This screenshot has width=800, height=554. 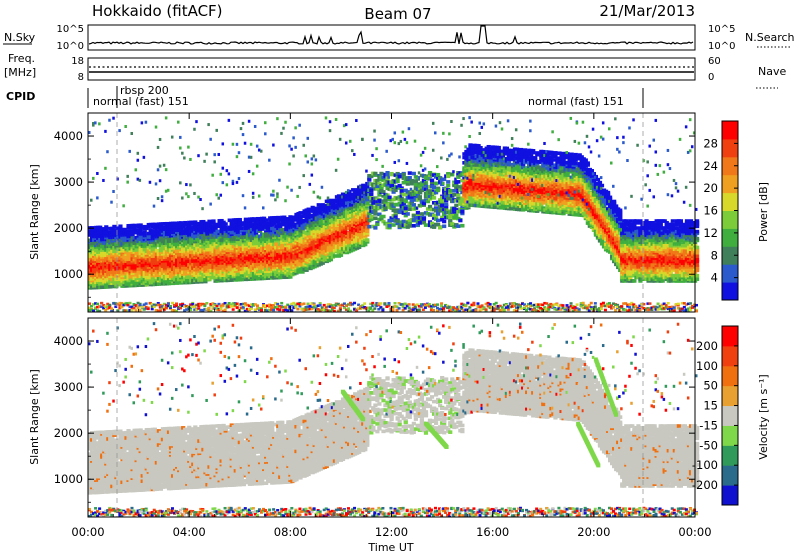 I want to click on nsky-tick-top: 10^5, so click(x=70, y=29).